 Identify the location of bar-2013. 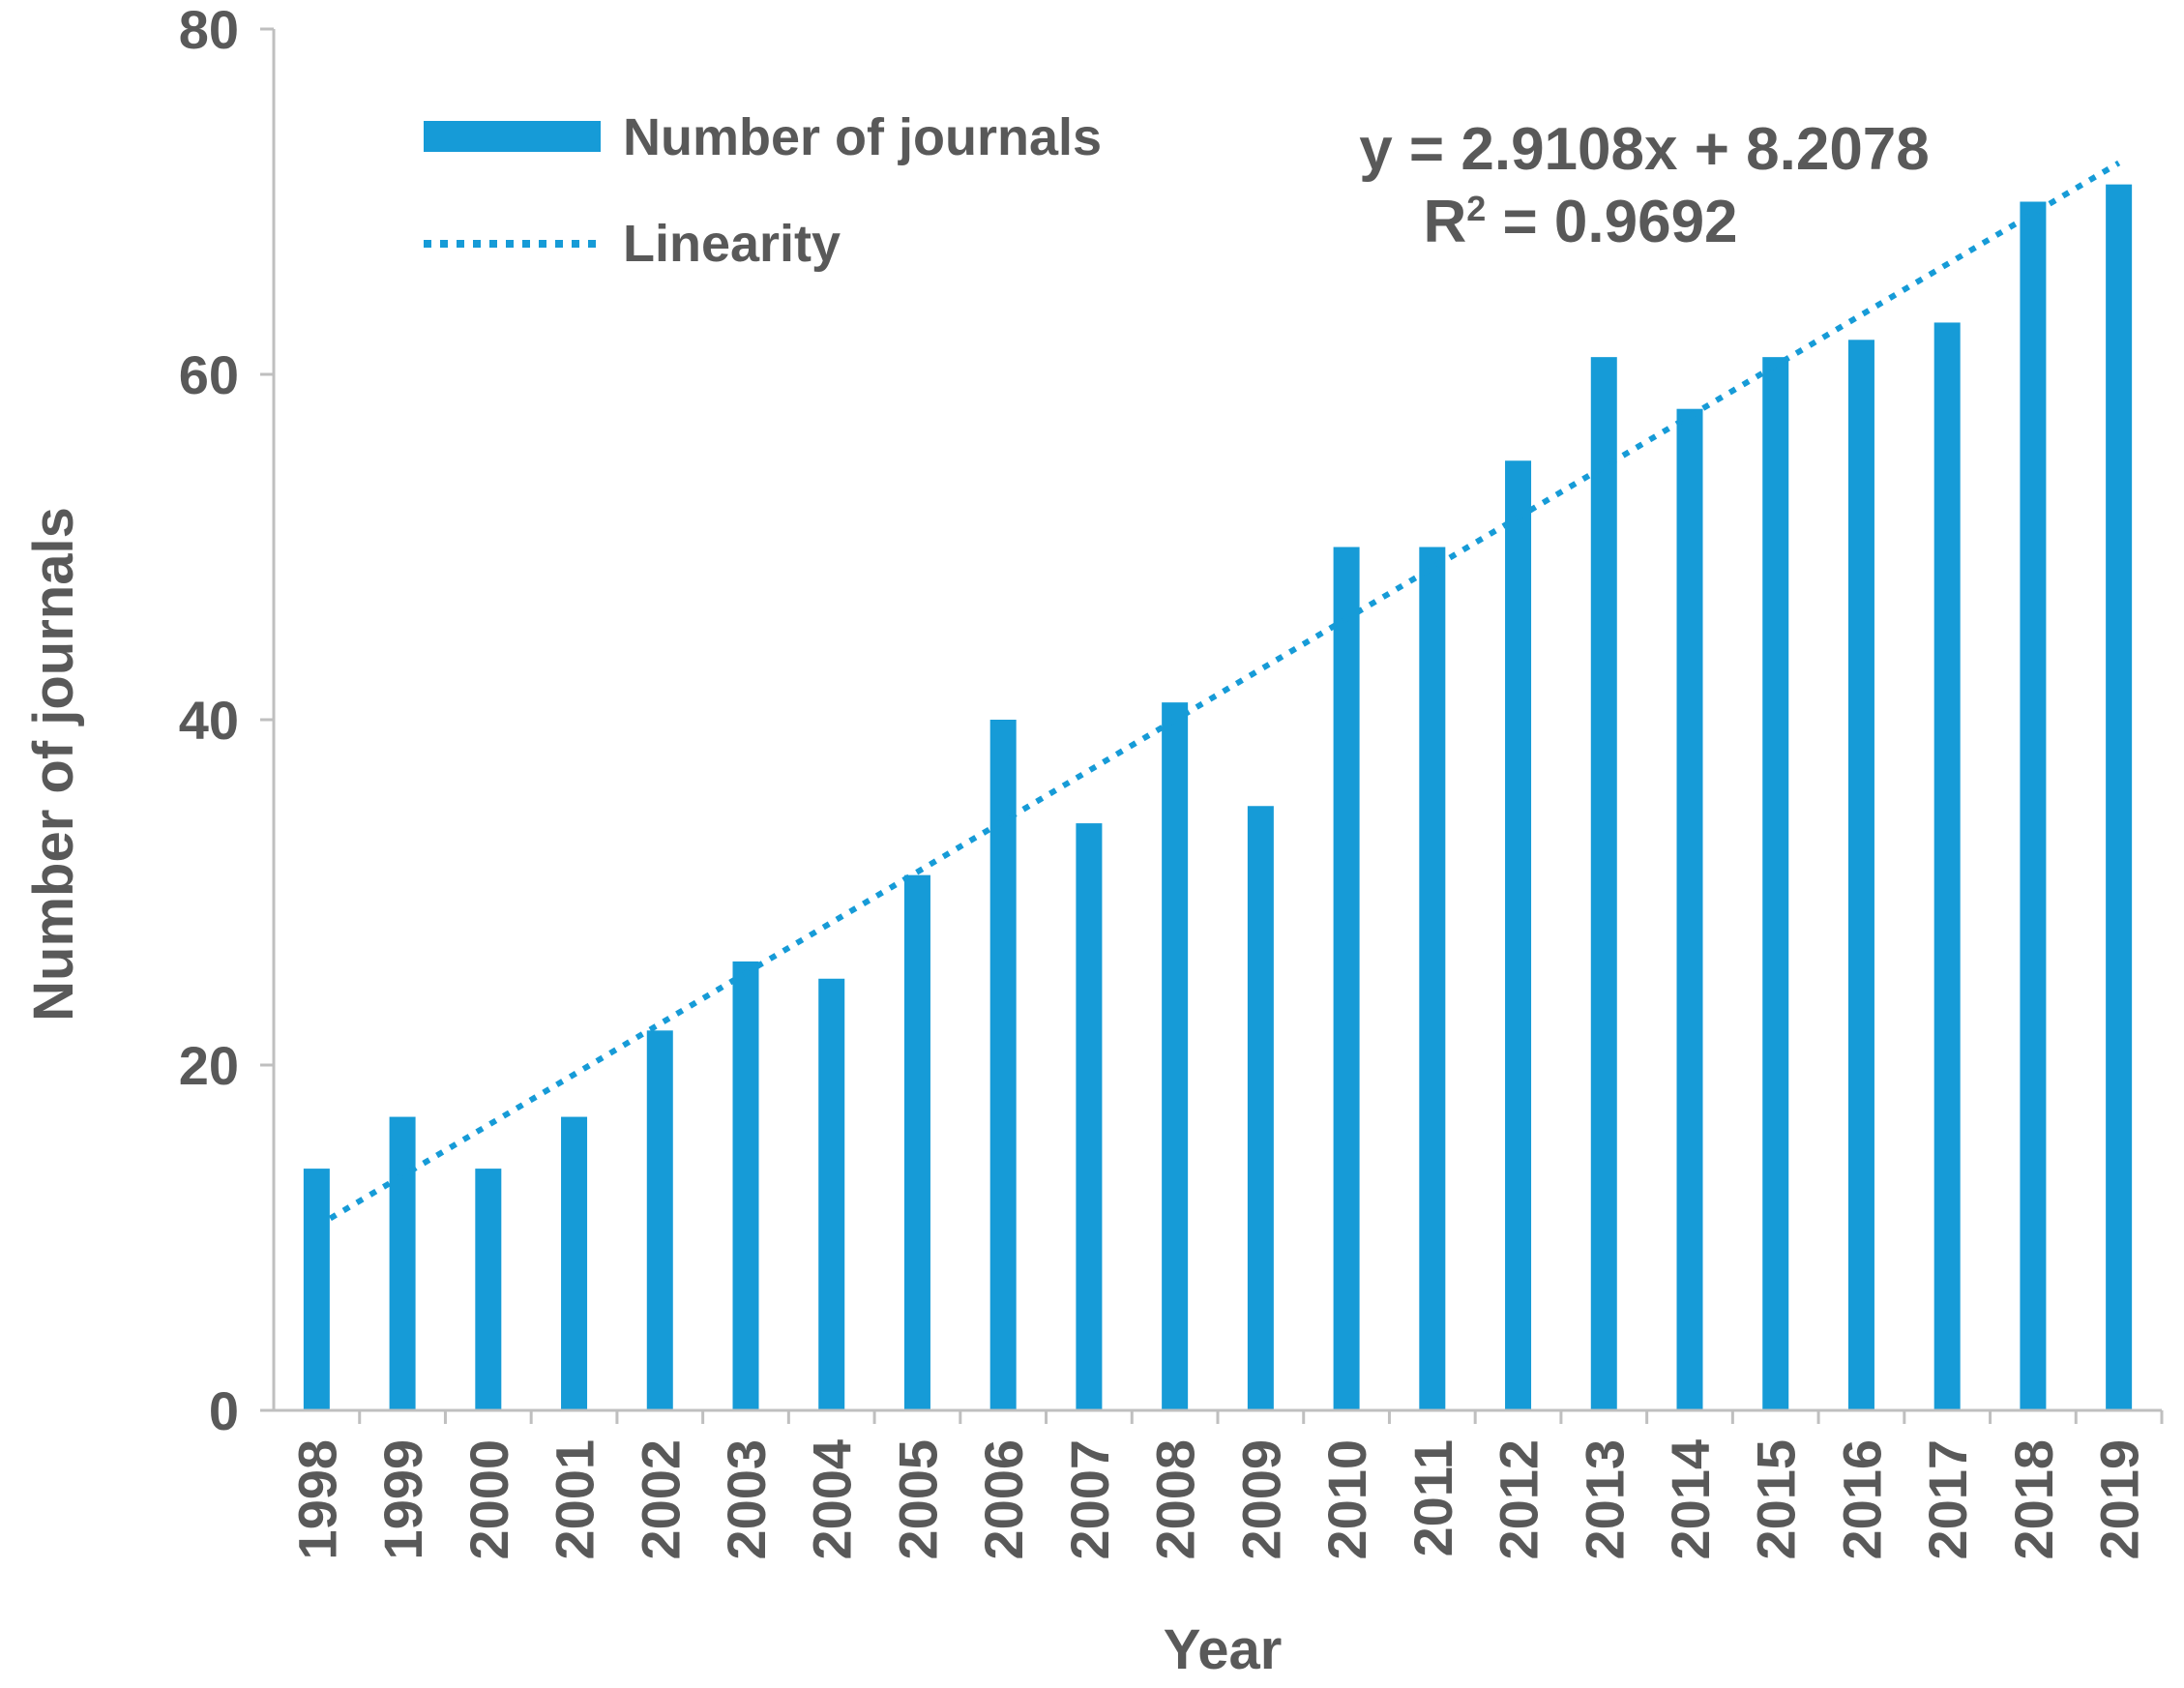
(1604, 883).